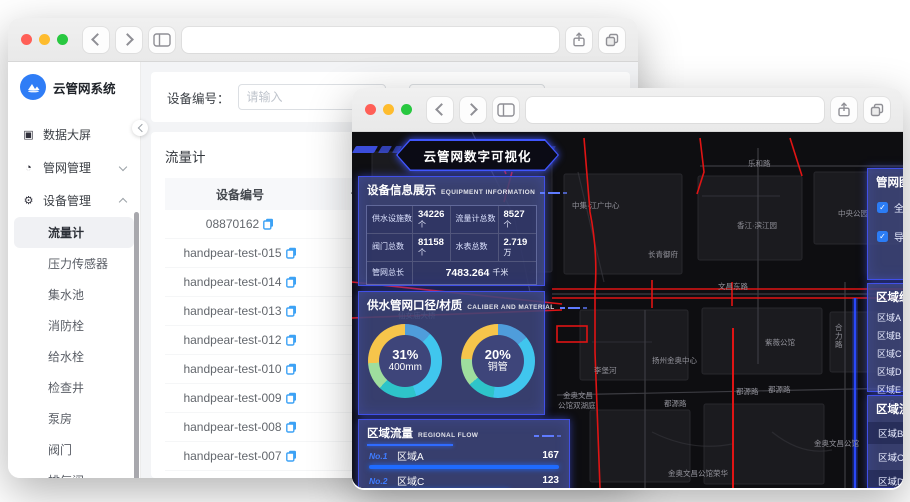 This screenshot has height=502, width=910. Describe the element at coordinates (889, 371) in the screenshot. I see `legend-label: 区域D` at that location.